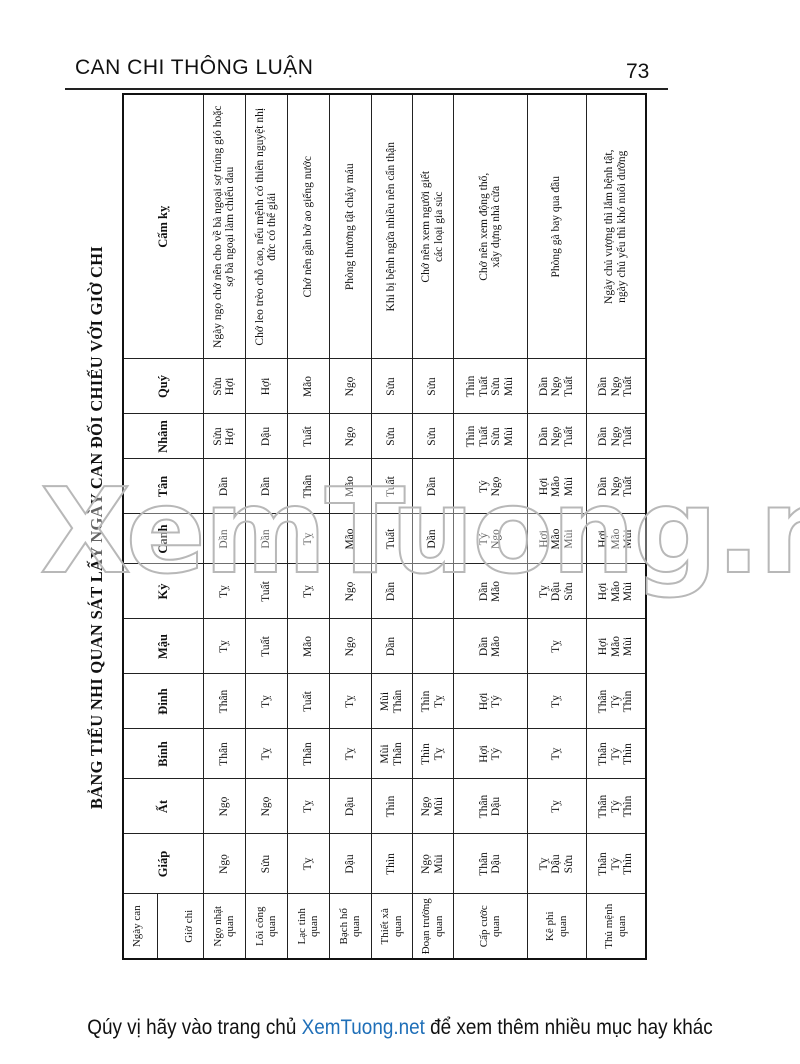  What do you see at coordinates (163, 646) in the screenshot?
I see `column-header: Mậu` at bounding box center [163, 646].